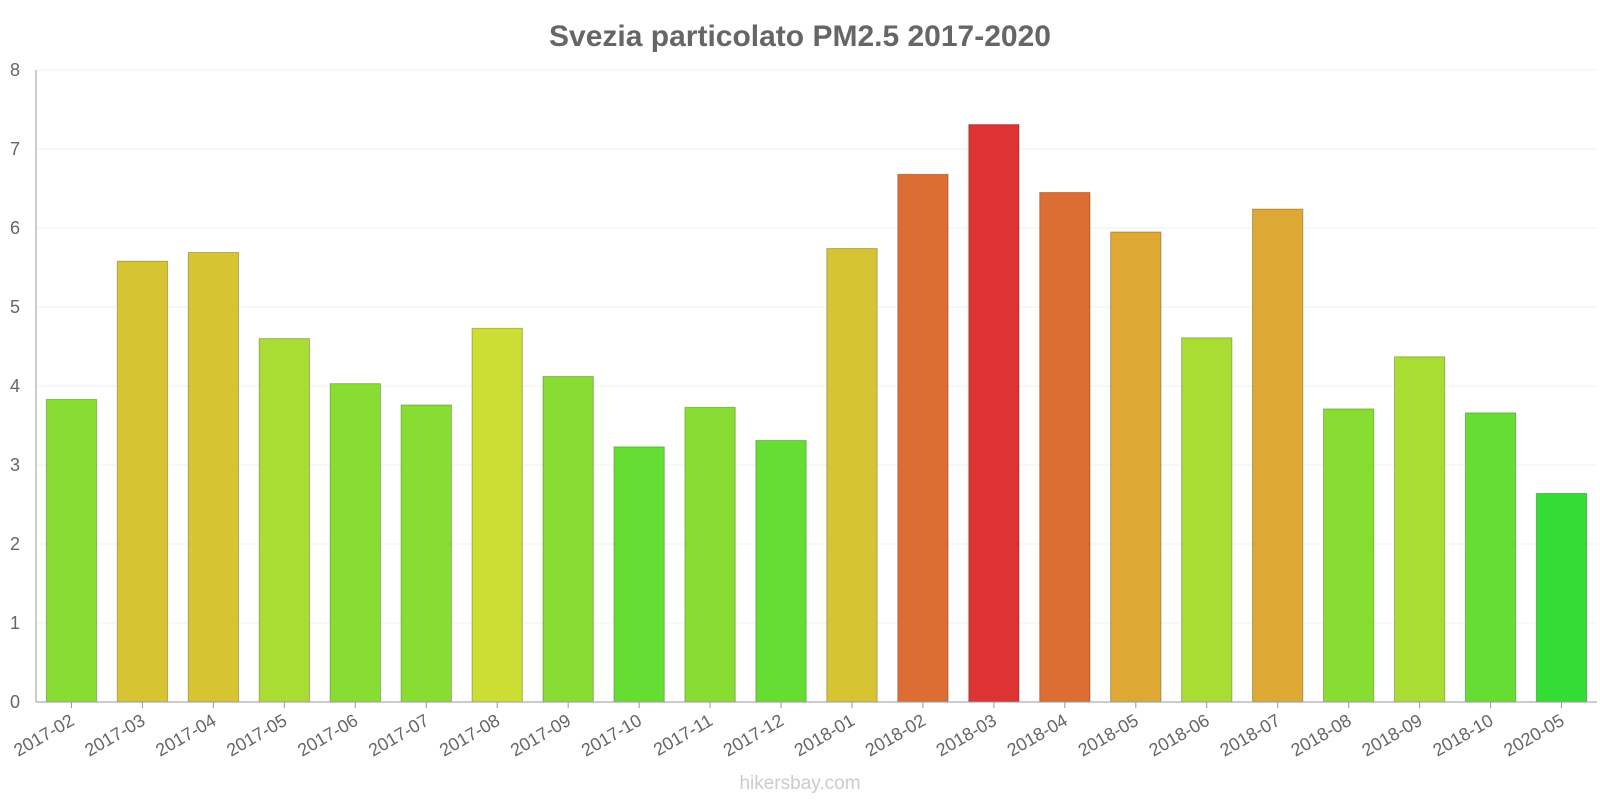  What do you see at coordinates (1391, 735) in the screenshot?
I see `x-tick-label: 2018-09` at bounding box center [1391, 735].